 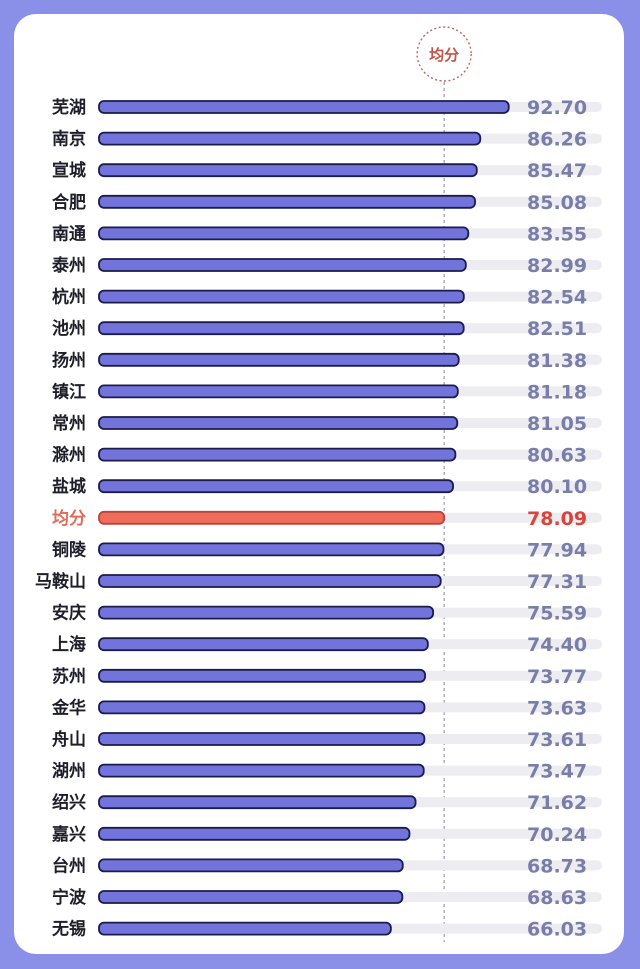 What do you see at coordinates (69, 107) in the screenshot?
I see `city-label: 芜湖` at bounding box center [69, 107].